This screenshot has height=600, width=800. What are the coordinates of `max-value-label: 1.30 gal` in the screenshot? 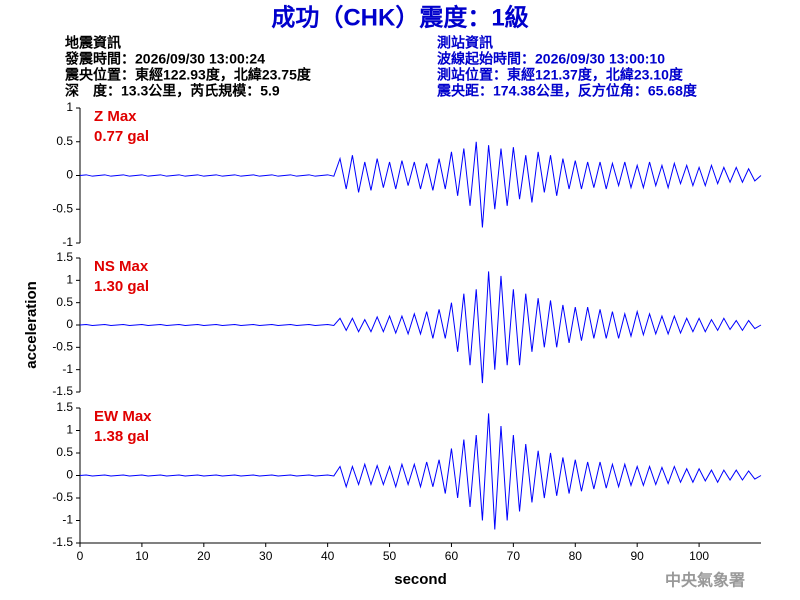 It's located at (121, 286).